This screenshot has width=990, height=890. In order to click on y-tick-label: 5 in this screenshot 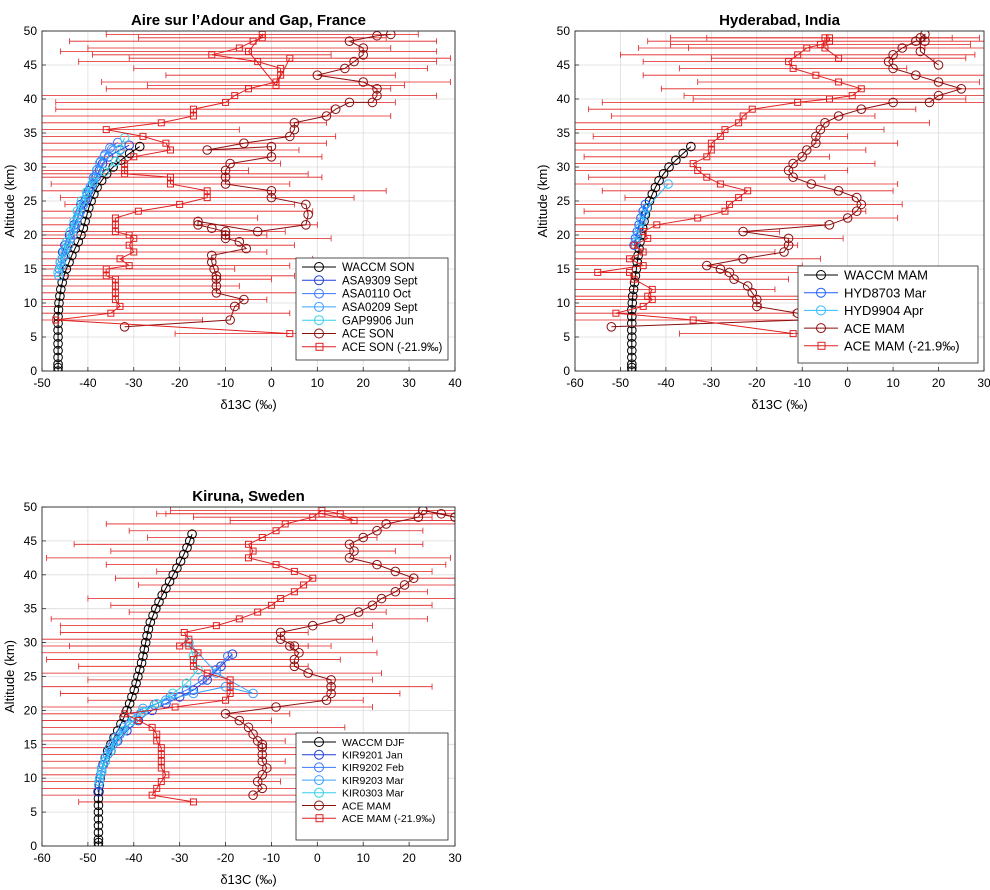, I will do `click(33, 337)`.